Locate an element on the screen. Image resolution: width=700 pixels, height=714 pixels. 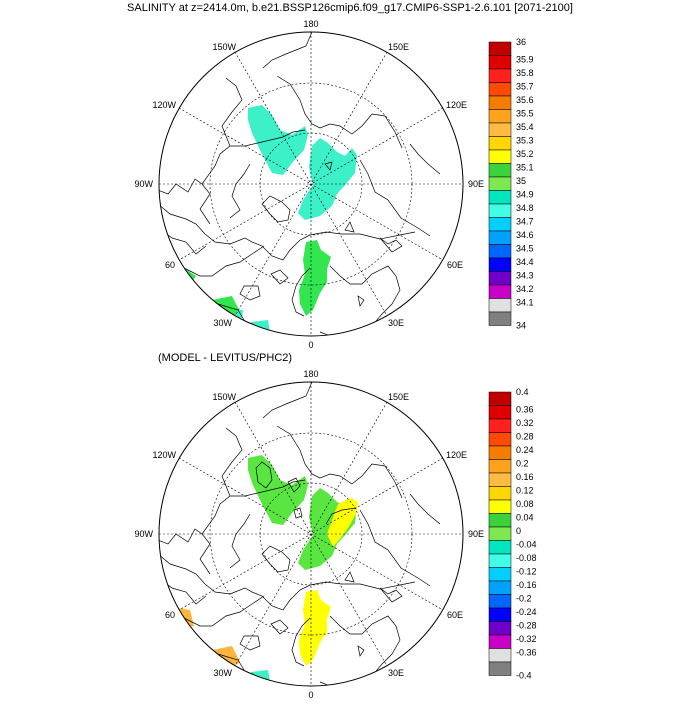
colorbar-label: 34.4 is located at coordinates (525, 262).